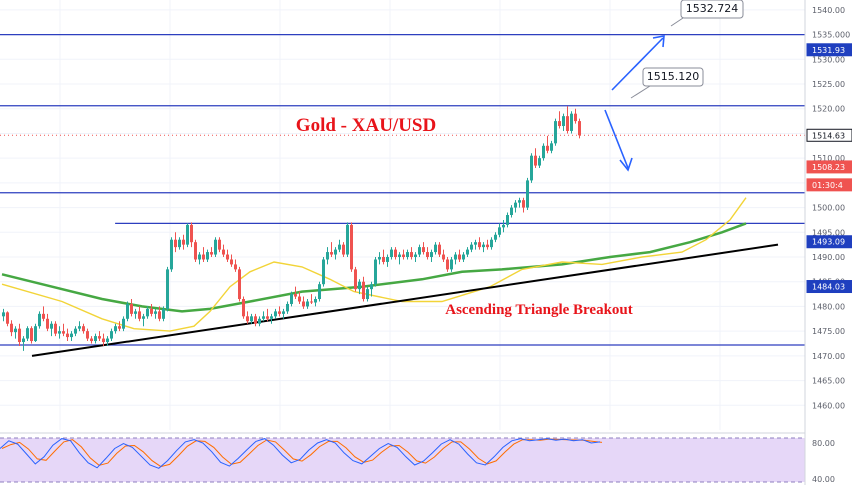 The height and width of the screenshot is (485, 852). I want to click on arrow-down-head, so click(626, 164).